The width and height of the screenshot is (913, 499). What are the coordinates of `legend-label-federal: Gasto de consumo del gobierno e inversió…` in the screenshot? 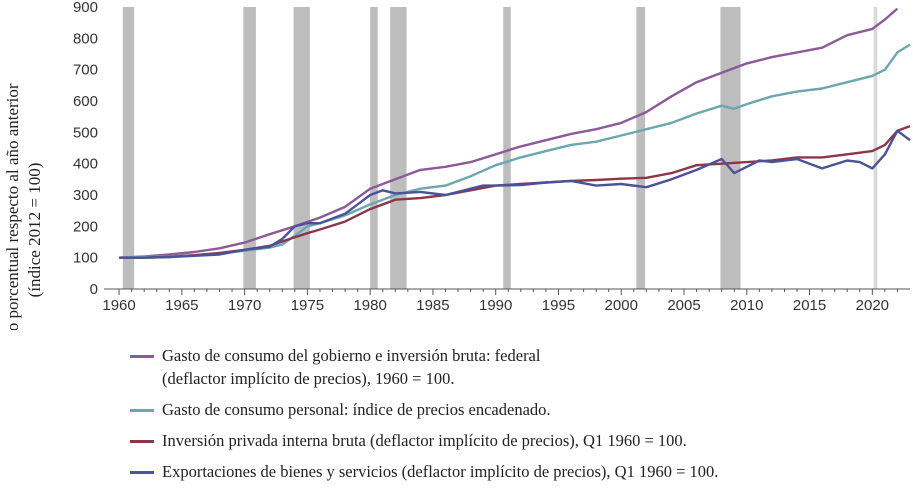 It's located at (351, 367).